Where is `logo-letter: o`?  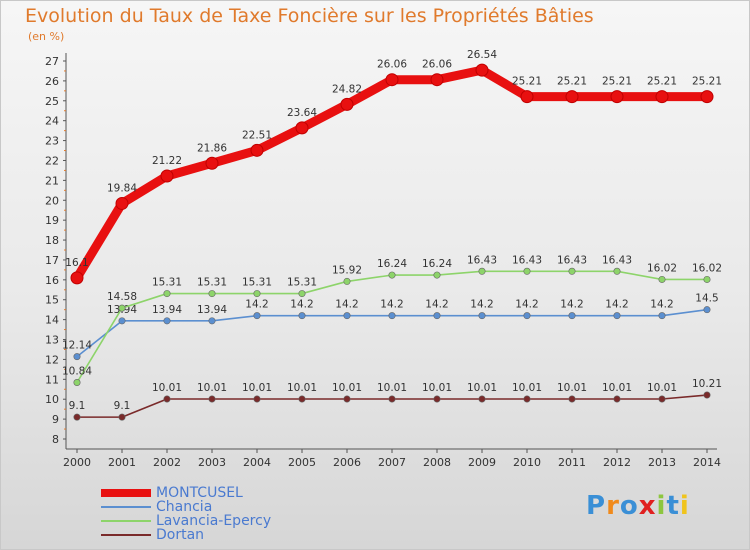 logo-letter: o is located at coordinates (629, 506).